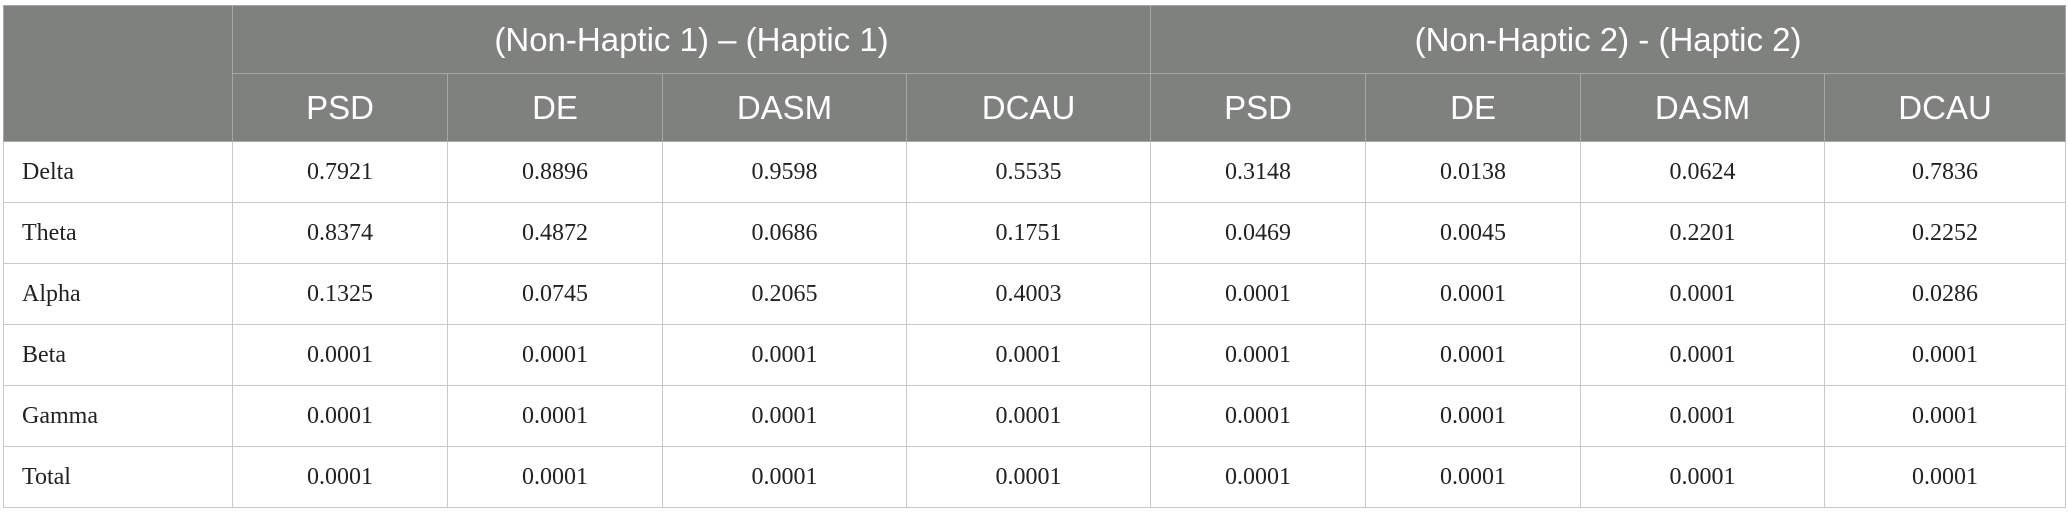  What do you see at coordinates (118, 294) in the screenshot?
I see `row-label: Alpha` at bounding box center [118, 294].